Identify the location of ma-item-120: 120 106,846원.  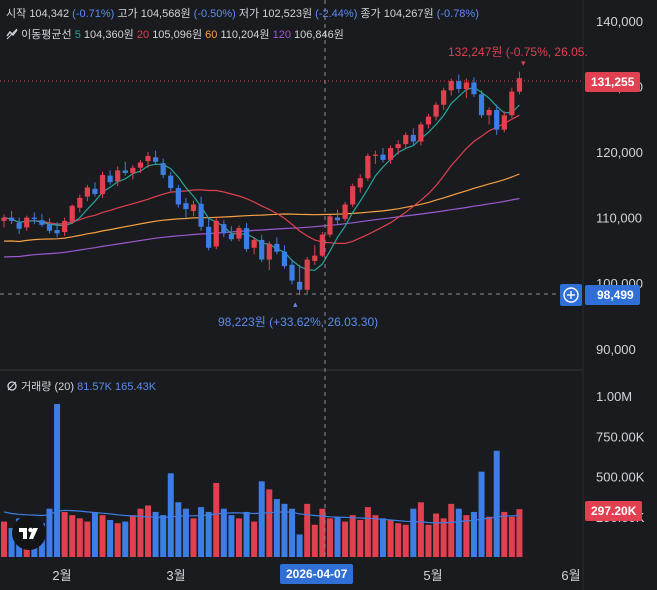
(308, 35).